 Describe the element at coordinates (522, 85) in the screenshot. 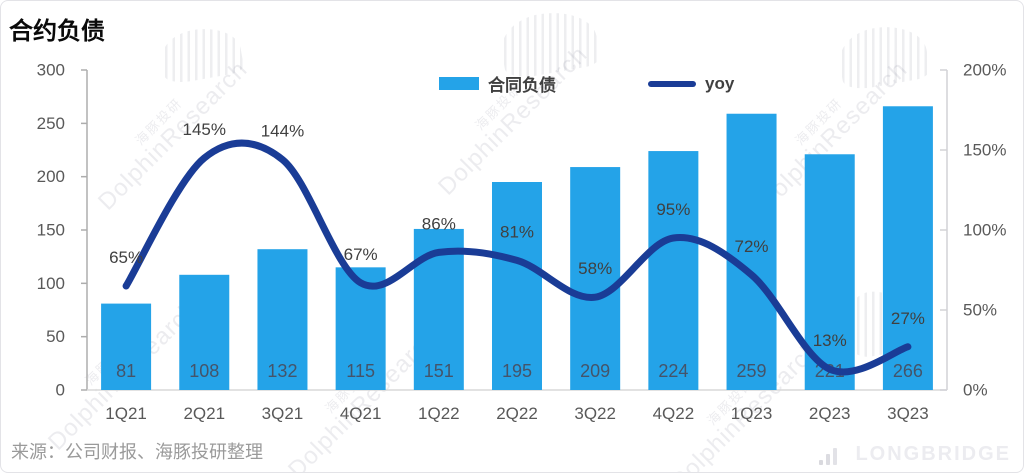

I see `legend-label-bar: 合同负债` at that location.